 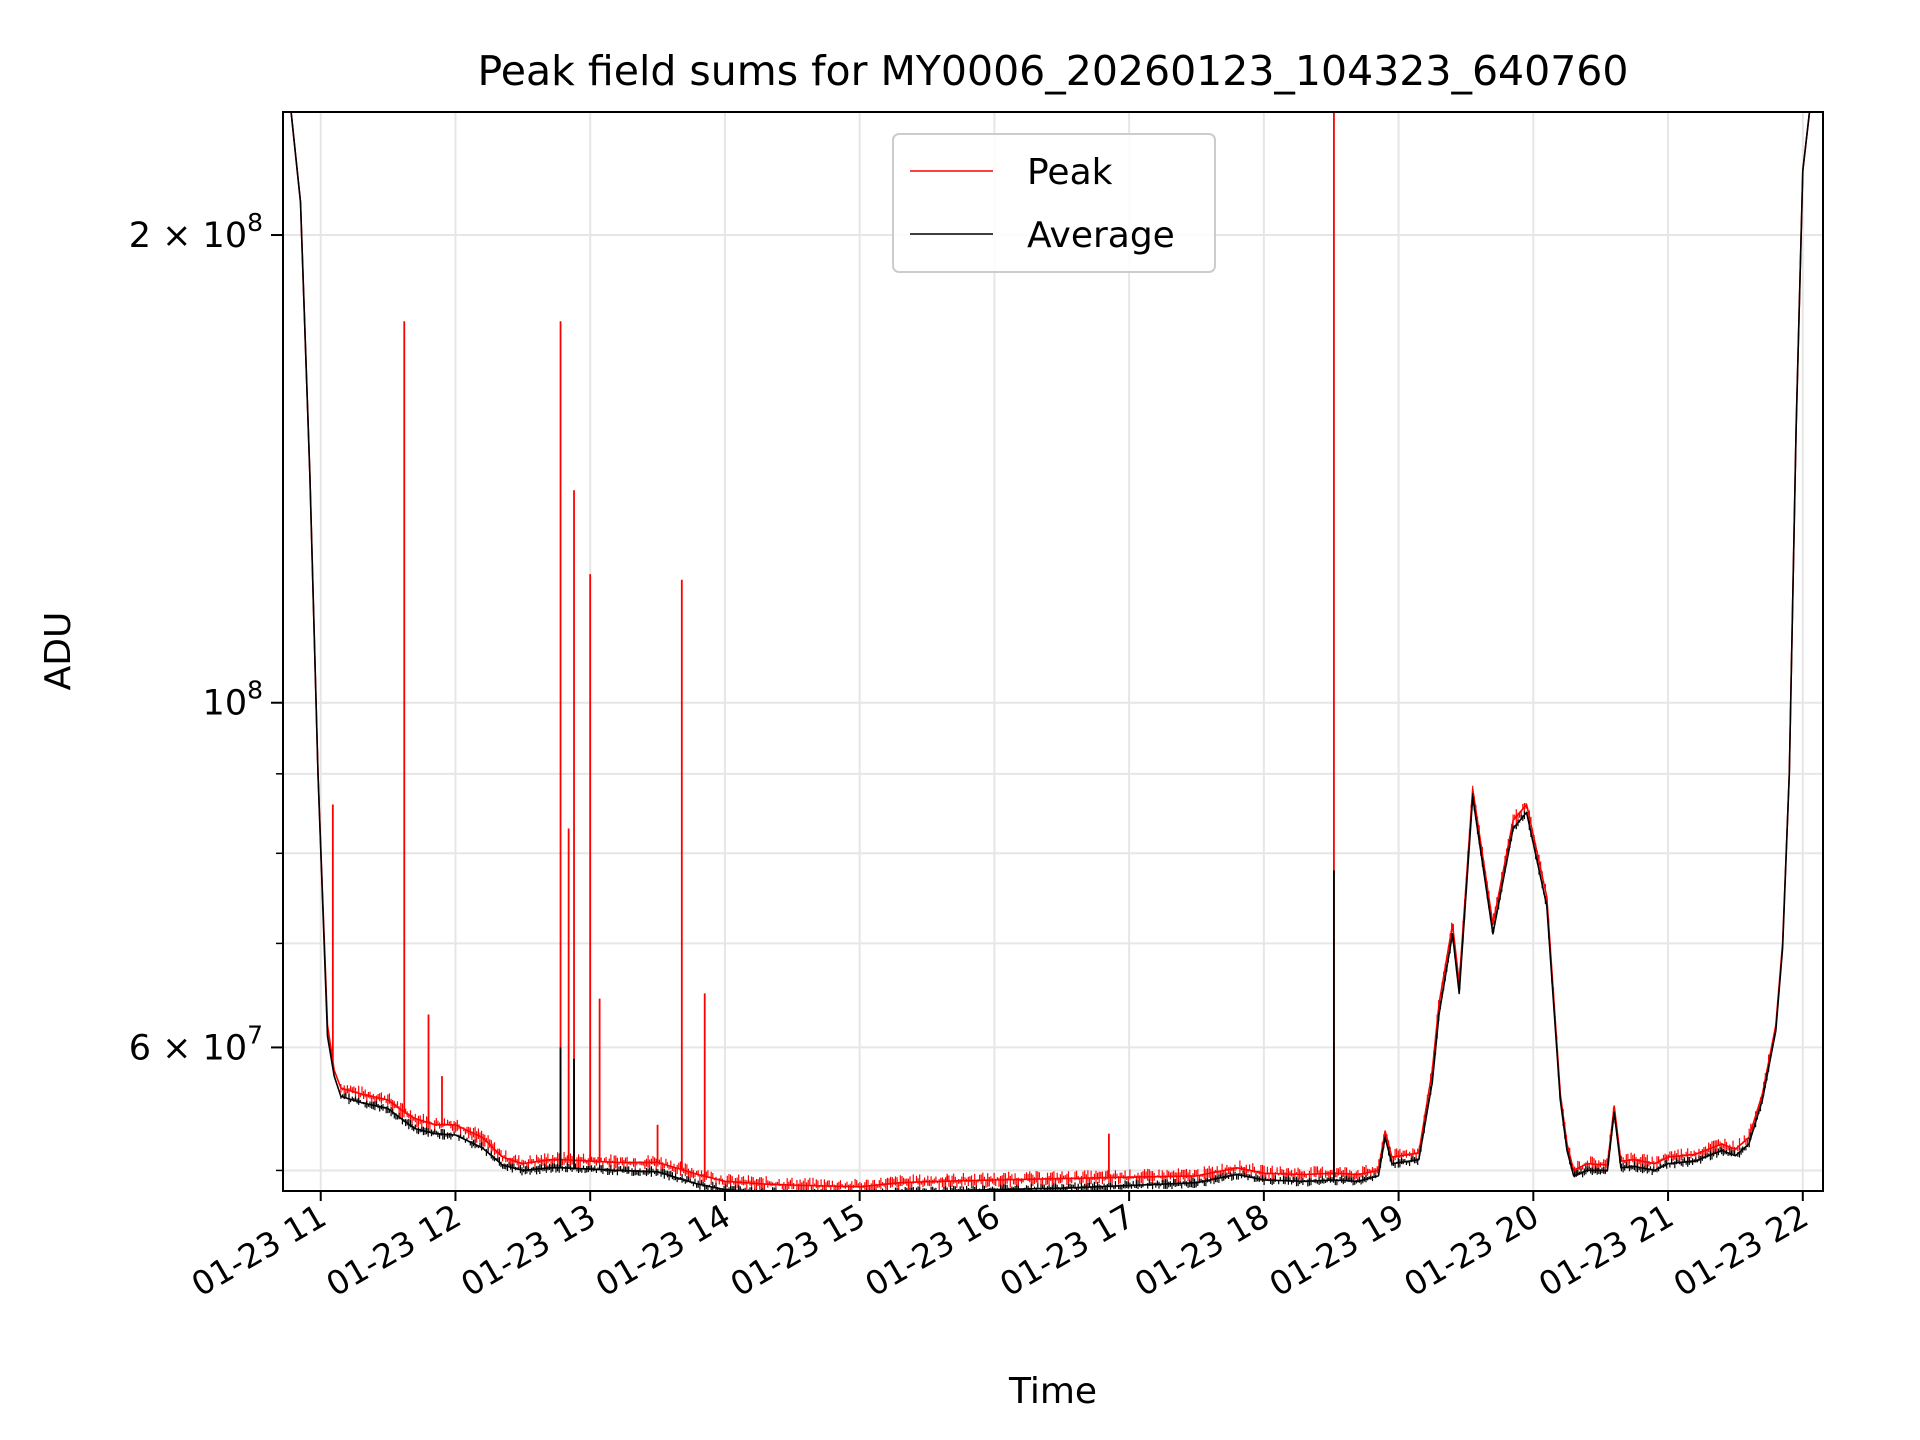 What do you see at coordinates (196, 232) in the screenshot?
I see `y-tick-label: 2 × 108` at bounding box center [196, 232].